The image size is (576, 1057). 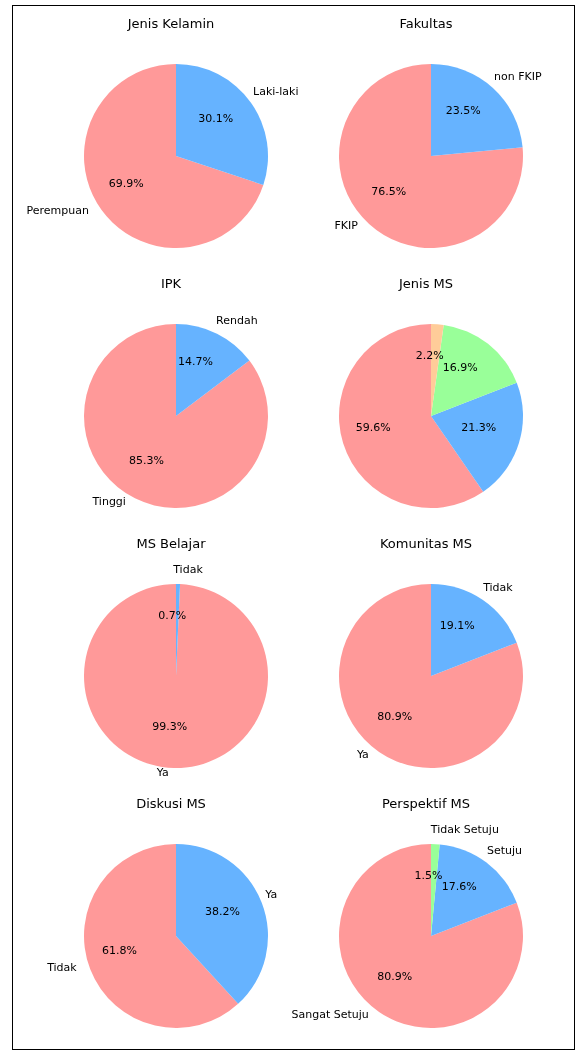 I want to click on data-label: 99.3%, so click(x=170, y=726).